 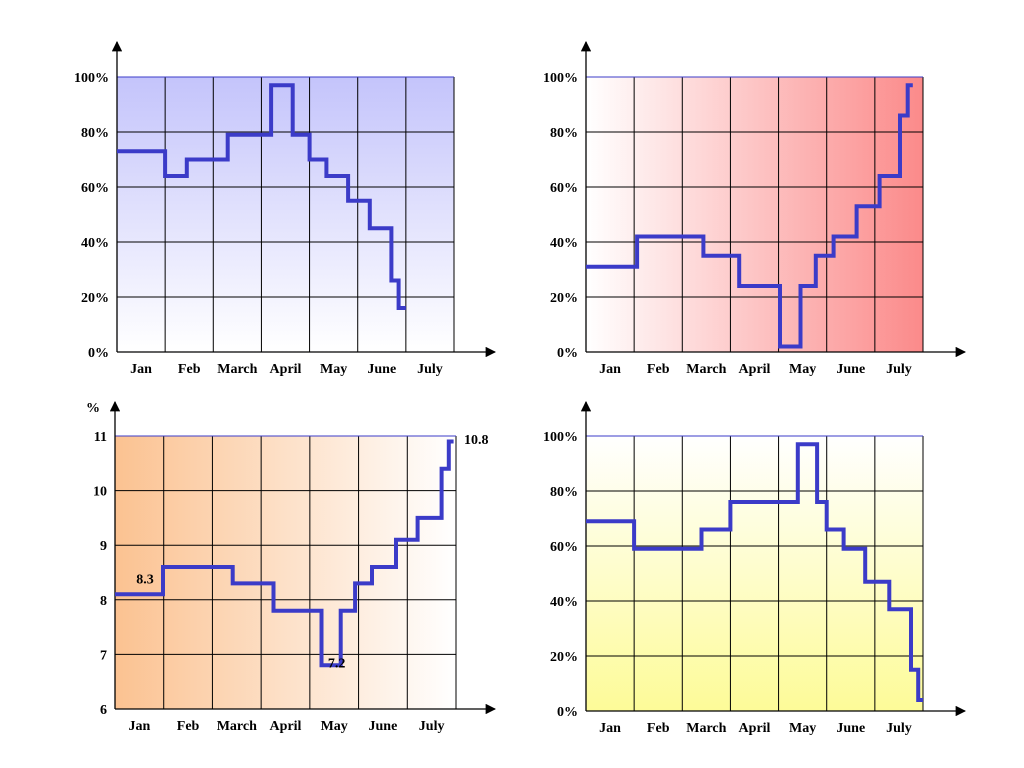 I want to click on data-label: 10.8, so click(x=476, y=440).